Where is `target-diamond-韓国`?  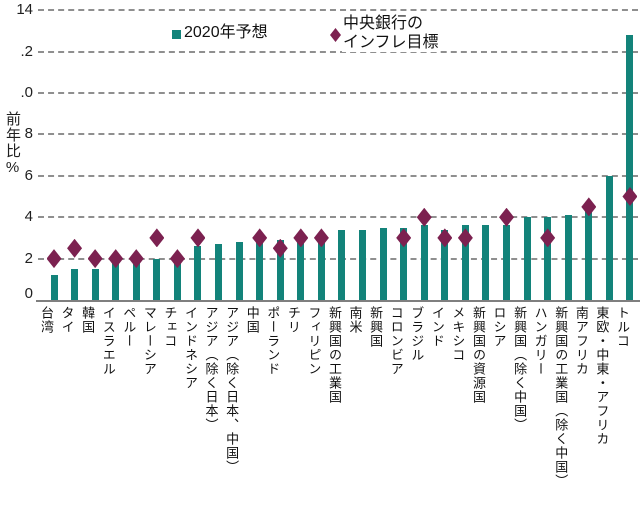 target-diamond-韓国 is located at coordinates (95, 259).